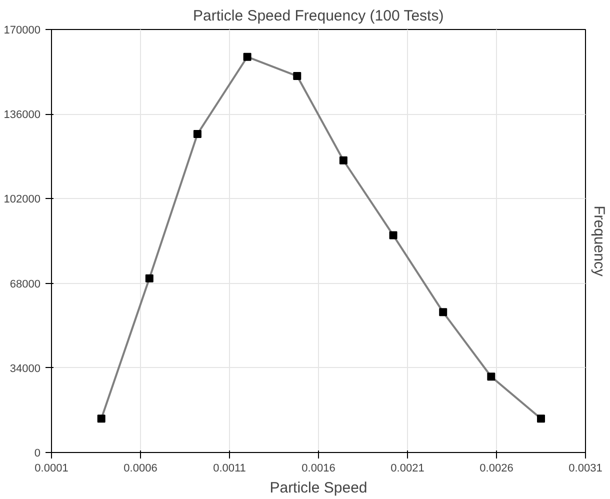  What do you see at coordinates (22, 30) in the screenshot?
I see `y-tick-label: 170000` at bounding box center [22, 30].